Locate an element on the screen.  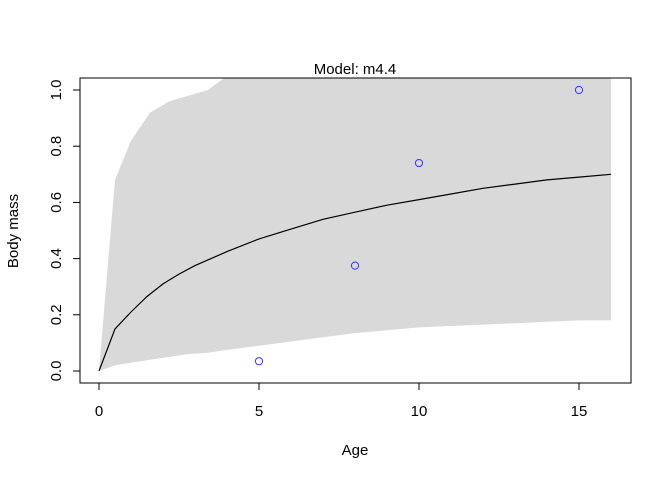
y-axis-label: Body mass is located at coordinates (13, 231).